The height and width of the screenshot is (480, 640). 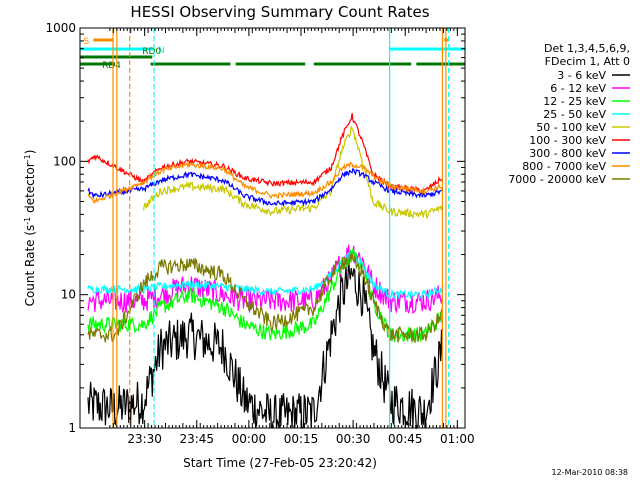 What do you see at coordinates (27, 221) in the screenshot?
I see `y-label-sup-1: -1` at bounding box center [27, 221].